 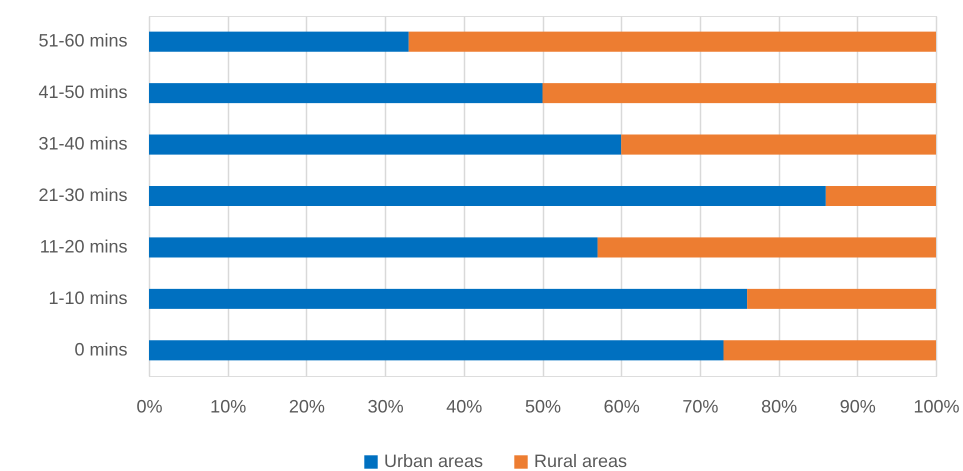 I want to click on legend-label: Urban areas, so click(x=434, y=461).